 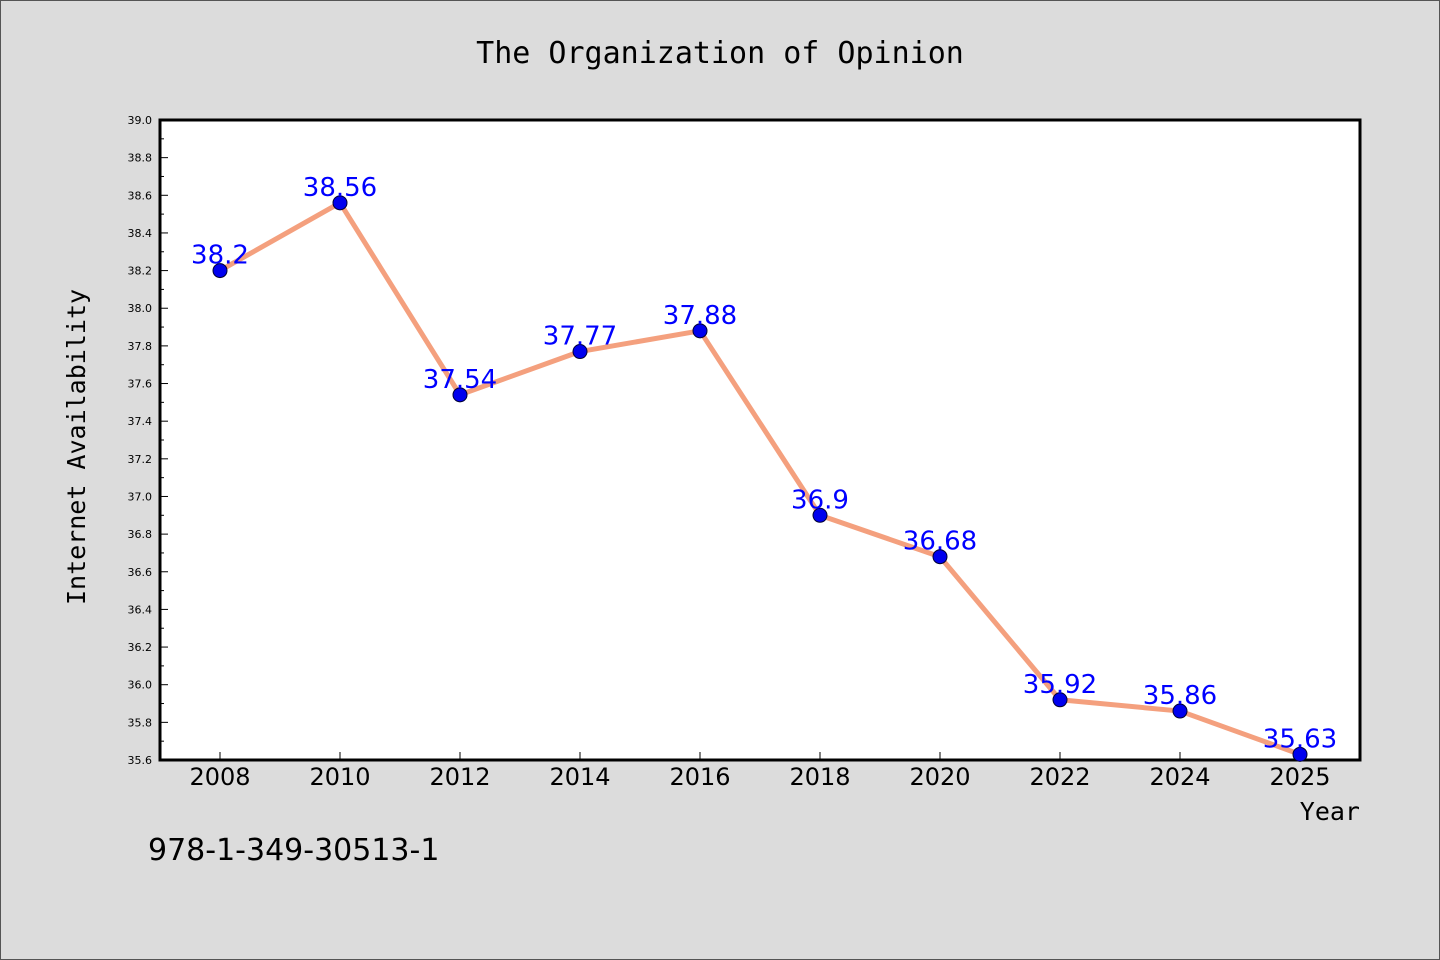 I want to click on data-label: 35.86, so click(x=1180, y=696).